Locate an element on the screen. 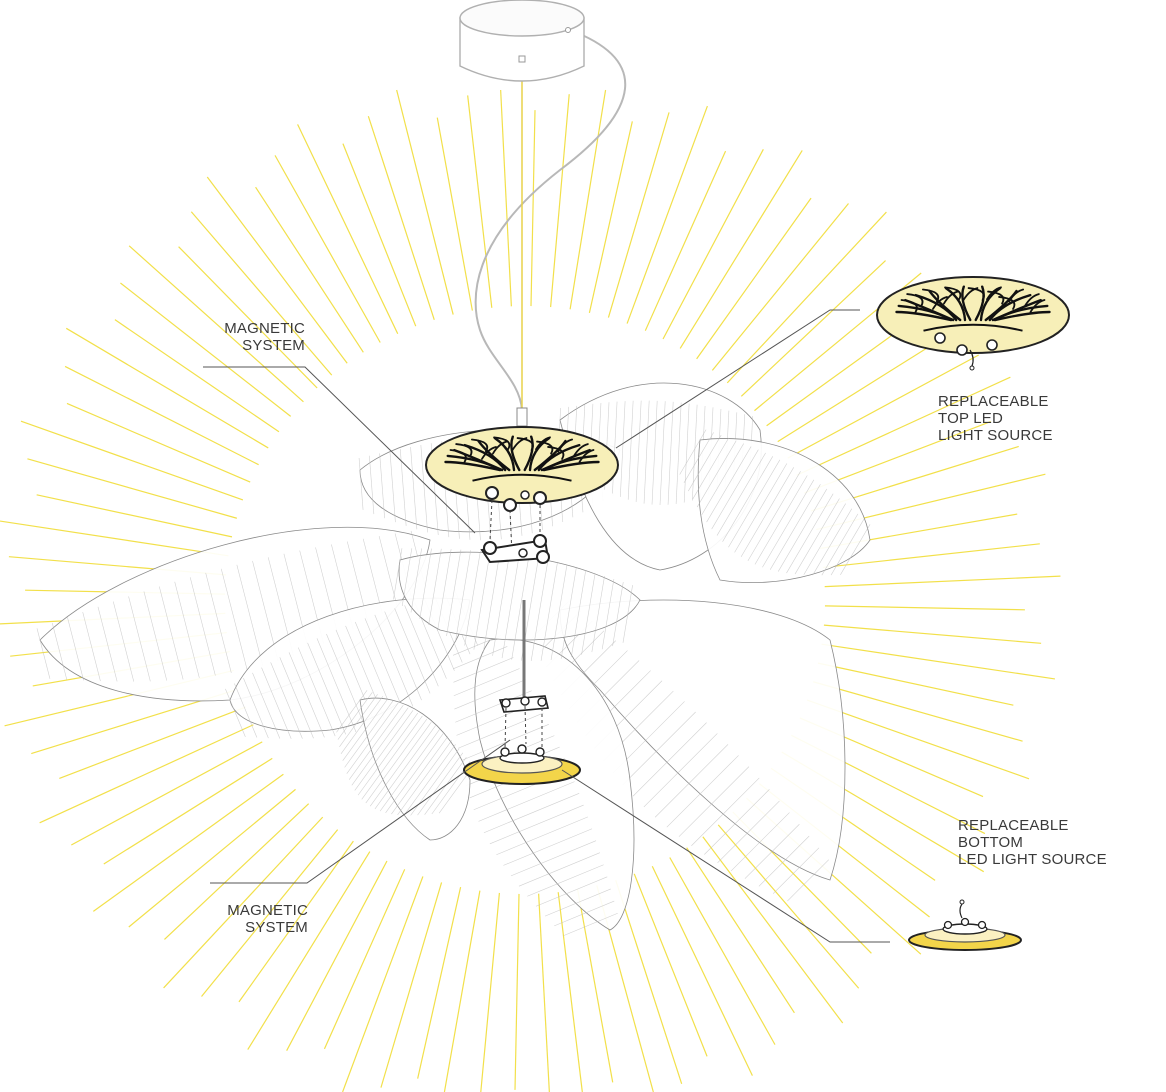 Image resolution: width=1166 pixels, height=1092 pixels. label-magnetic-system-bottom: MAGNETIC SYSTEM is located at coordinates (253, 919).